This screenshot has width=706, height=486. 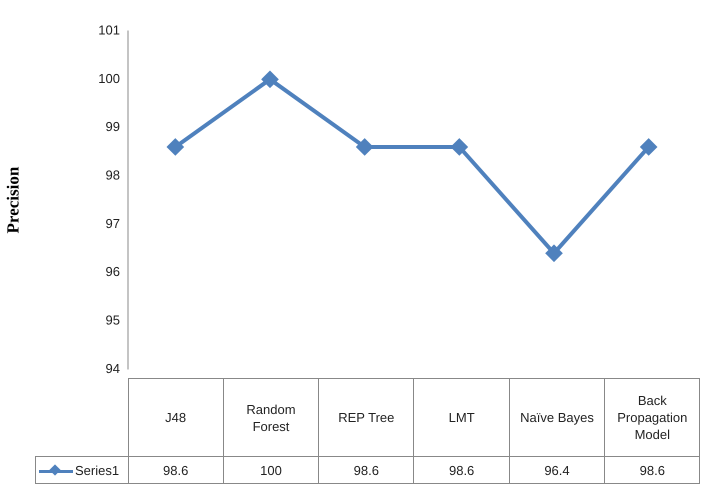 I want to click on y-tick-label: 97, so click(x=113, y=223).